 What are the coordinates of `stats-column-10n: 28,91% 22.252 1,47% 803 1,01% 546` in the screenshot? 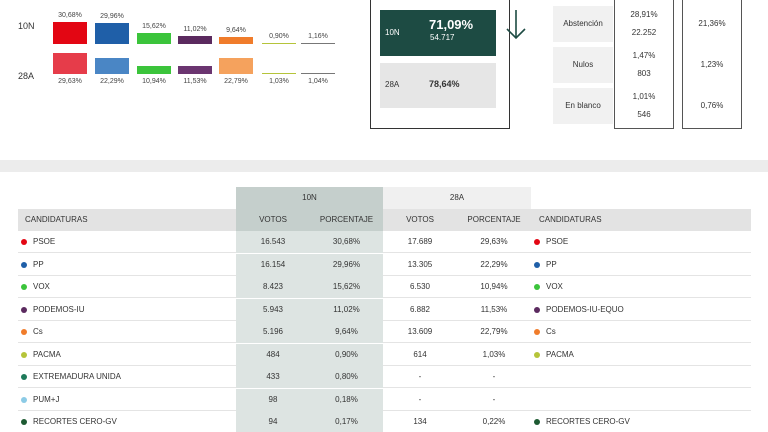 It's located at (644, 64).